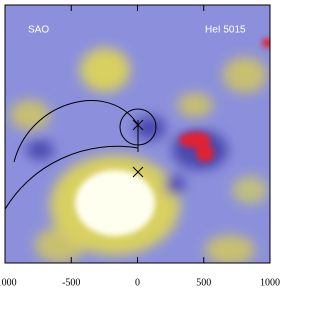  I want to click on x-tick-label: 1000, so click(270, 282).